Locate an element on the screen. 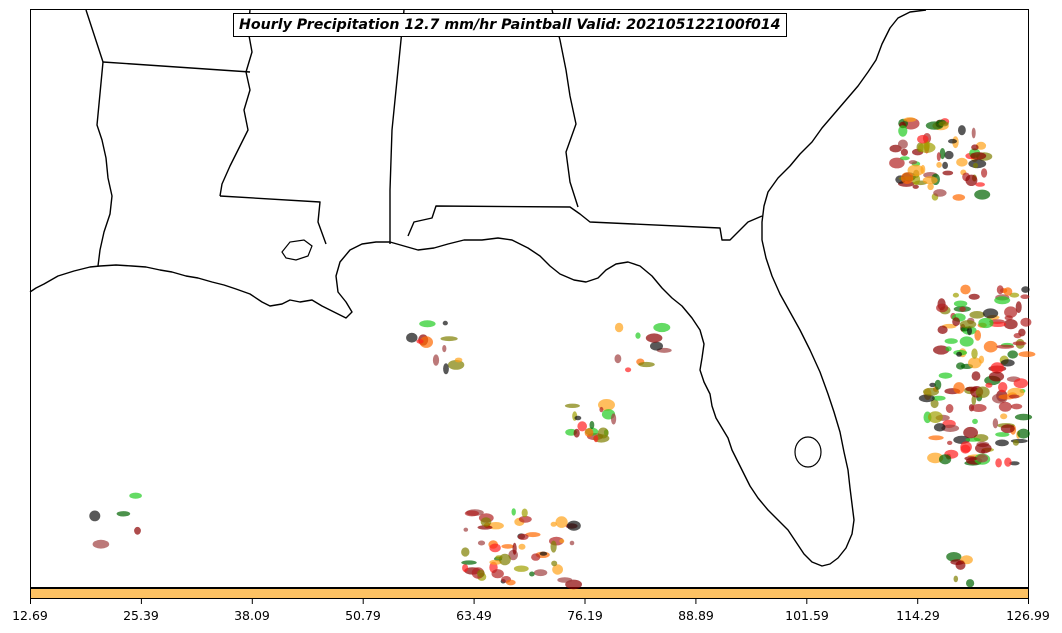 Image resolution: width=1062 pixels, height=633 pixels. colorbar is located at coordinates (529, 593).